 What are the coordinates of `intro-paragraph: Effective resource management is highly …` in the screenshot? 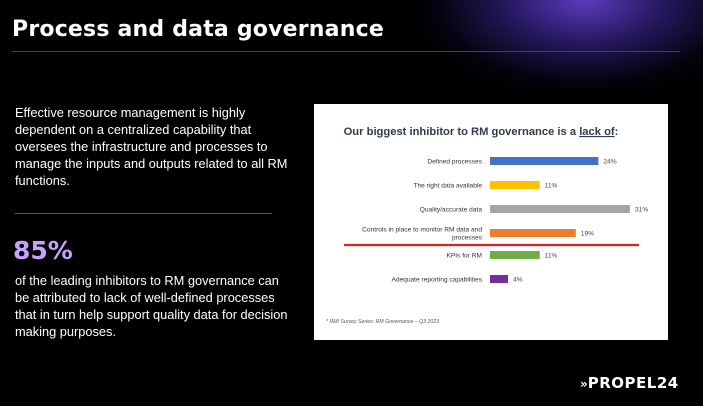 It's located at (151, 146).